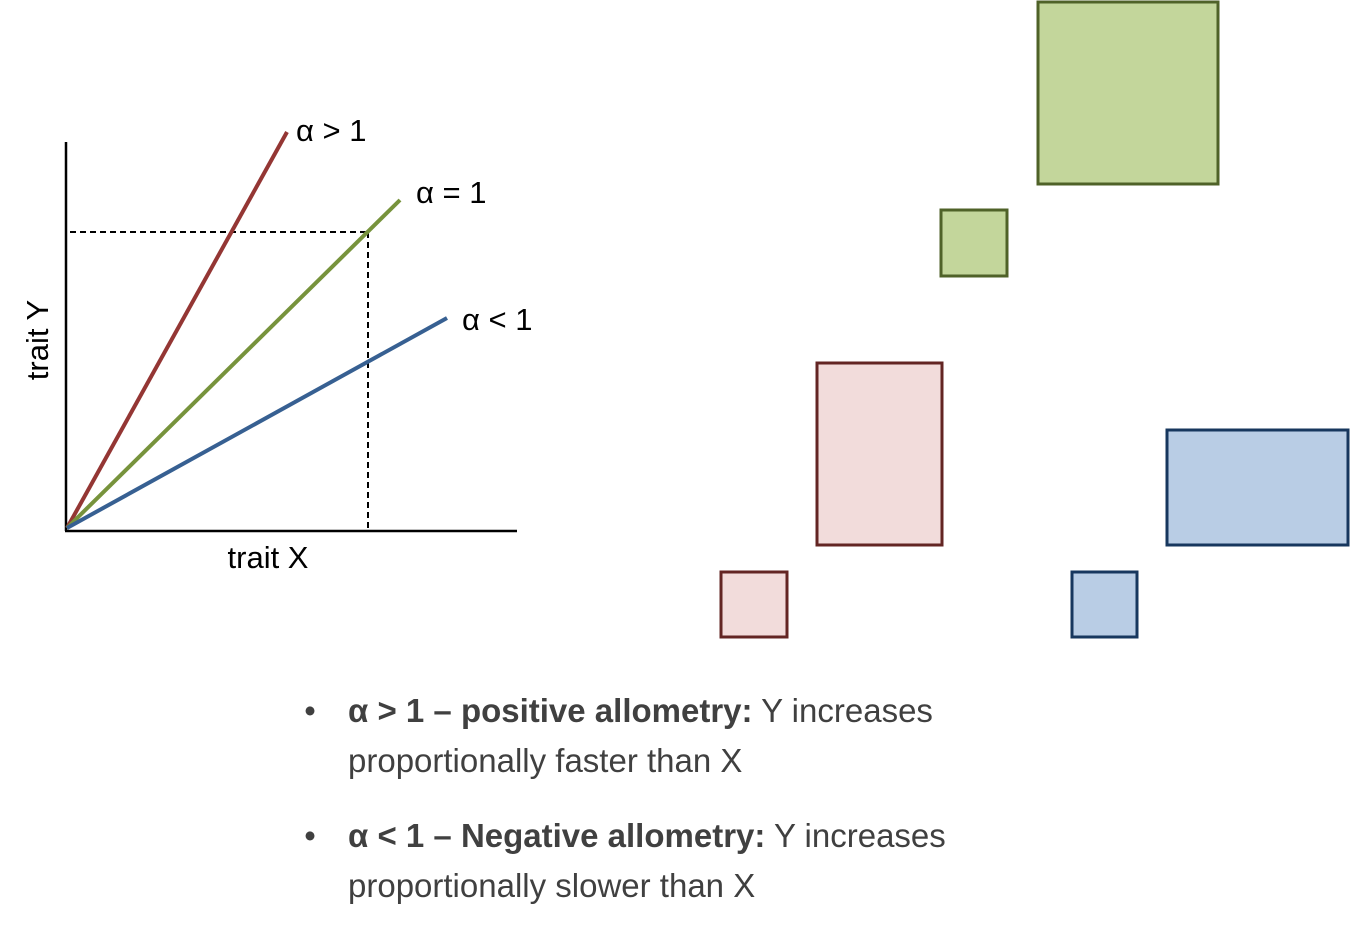  I want to click on red-small-square, so click(754, 604).